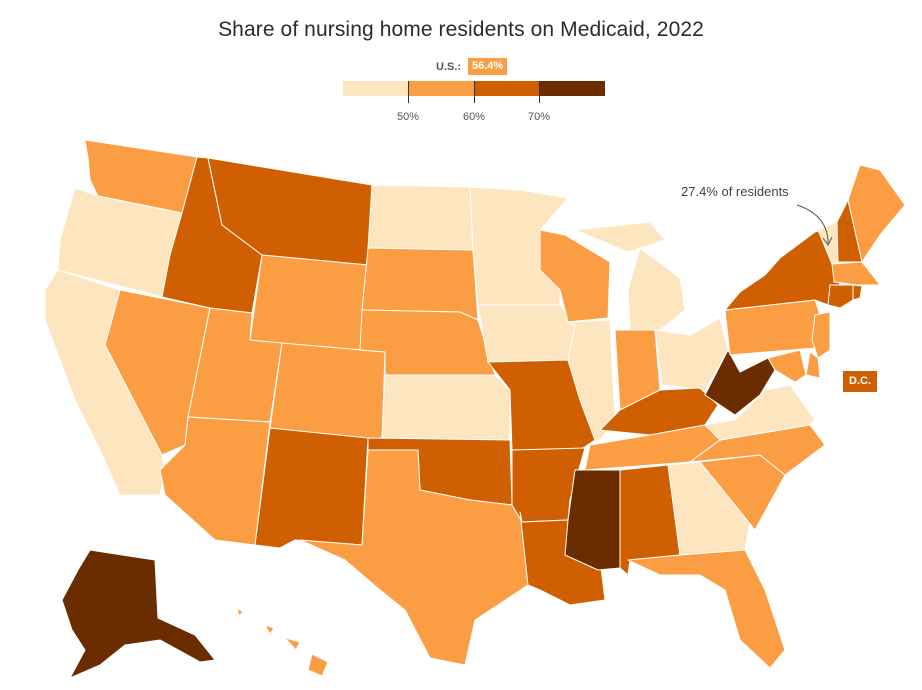 This screenshot has width=922, height=690. Describe the element at coordinates (414, 557) in the screenshot. I see `state-tx` at that location.